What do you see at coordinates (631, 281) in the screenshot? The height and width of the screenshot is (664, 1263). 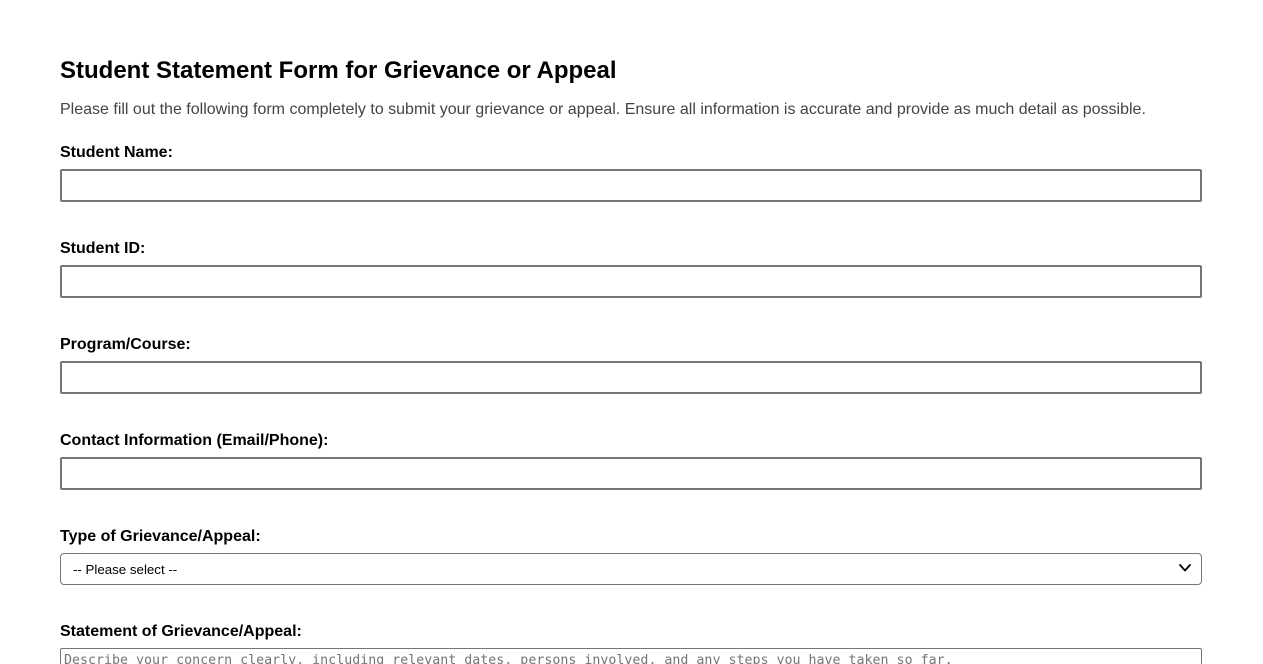 I see `student-id-input` at bounding box center [631, 281].